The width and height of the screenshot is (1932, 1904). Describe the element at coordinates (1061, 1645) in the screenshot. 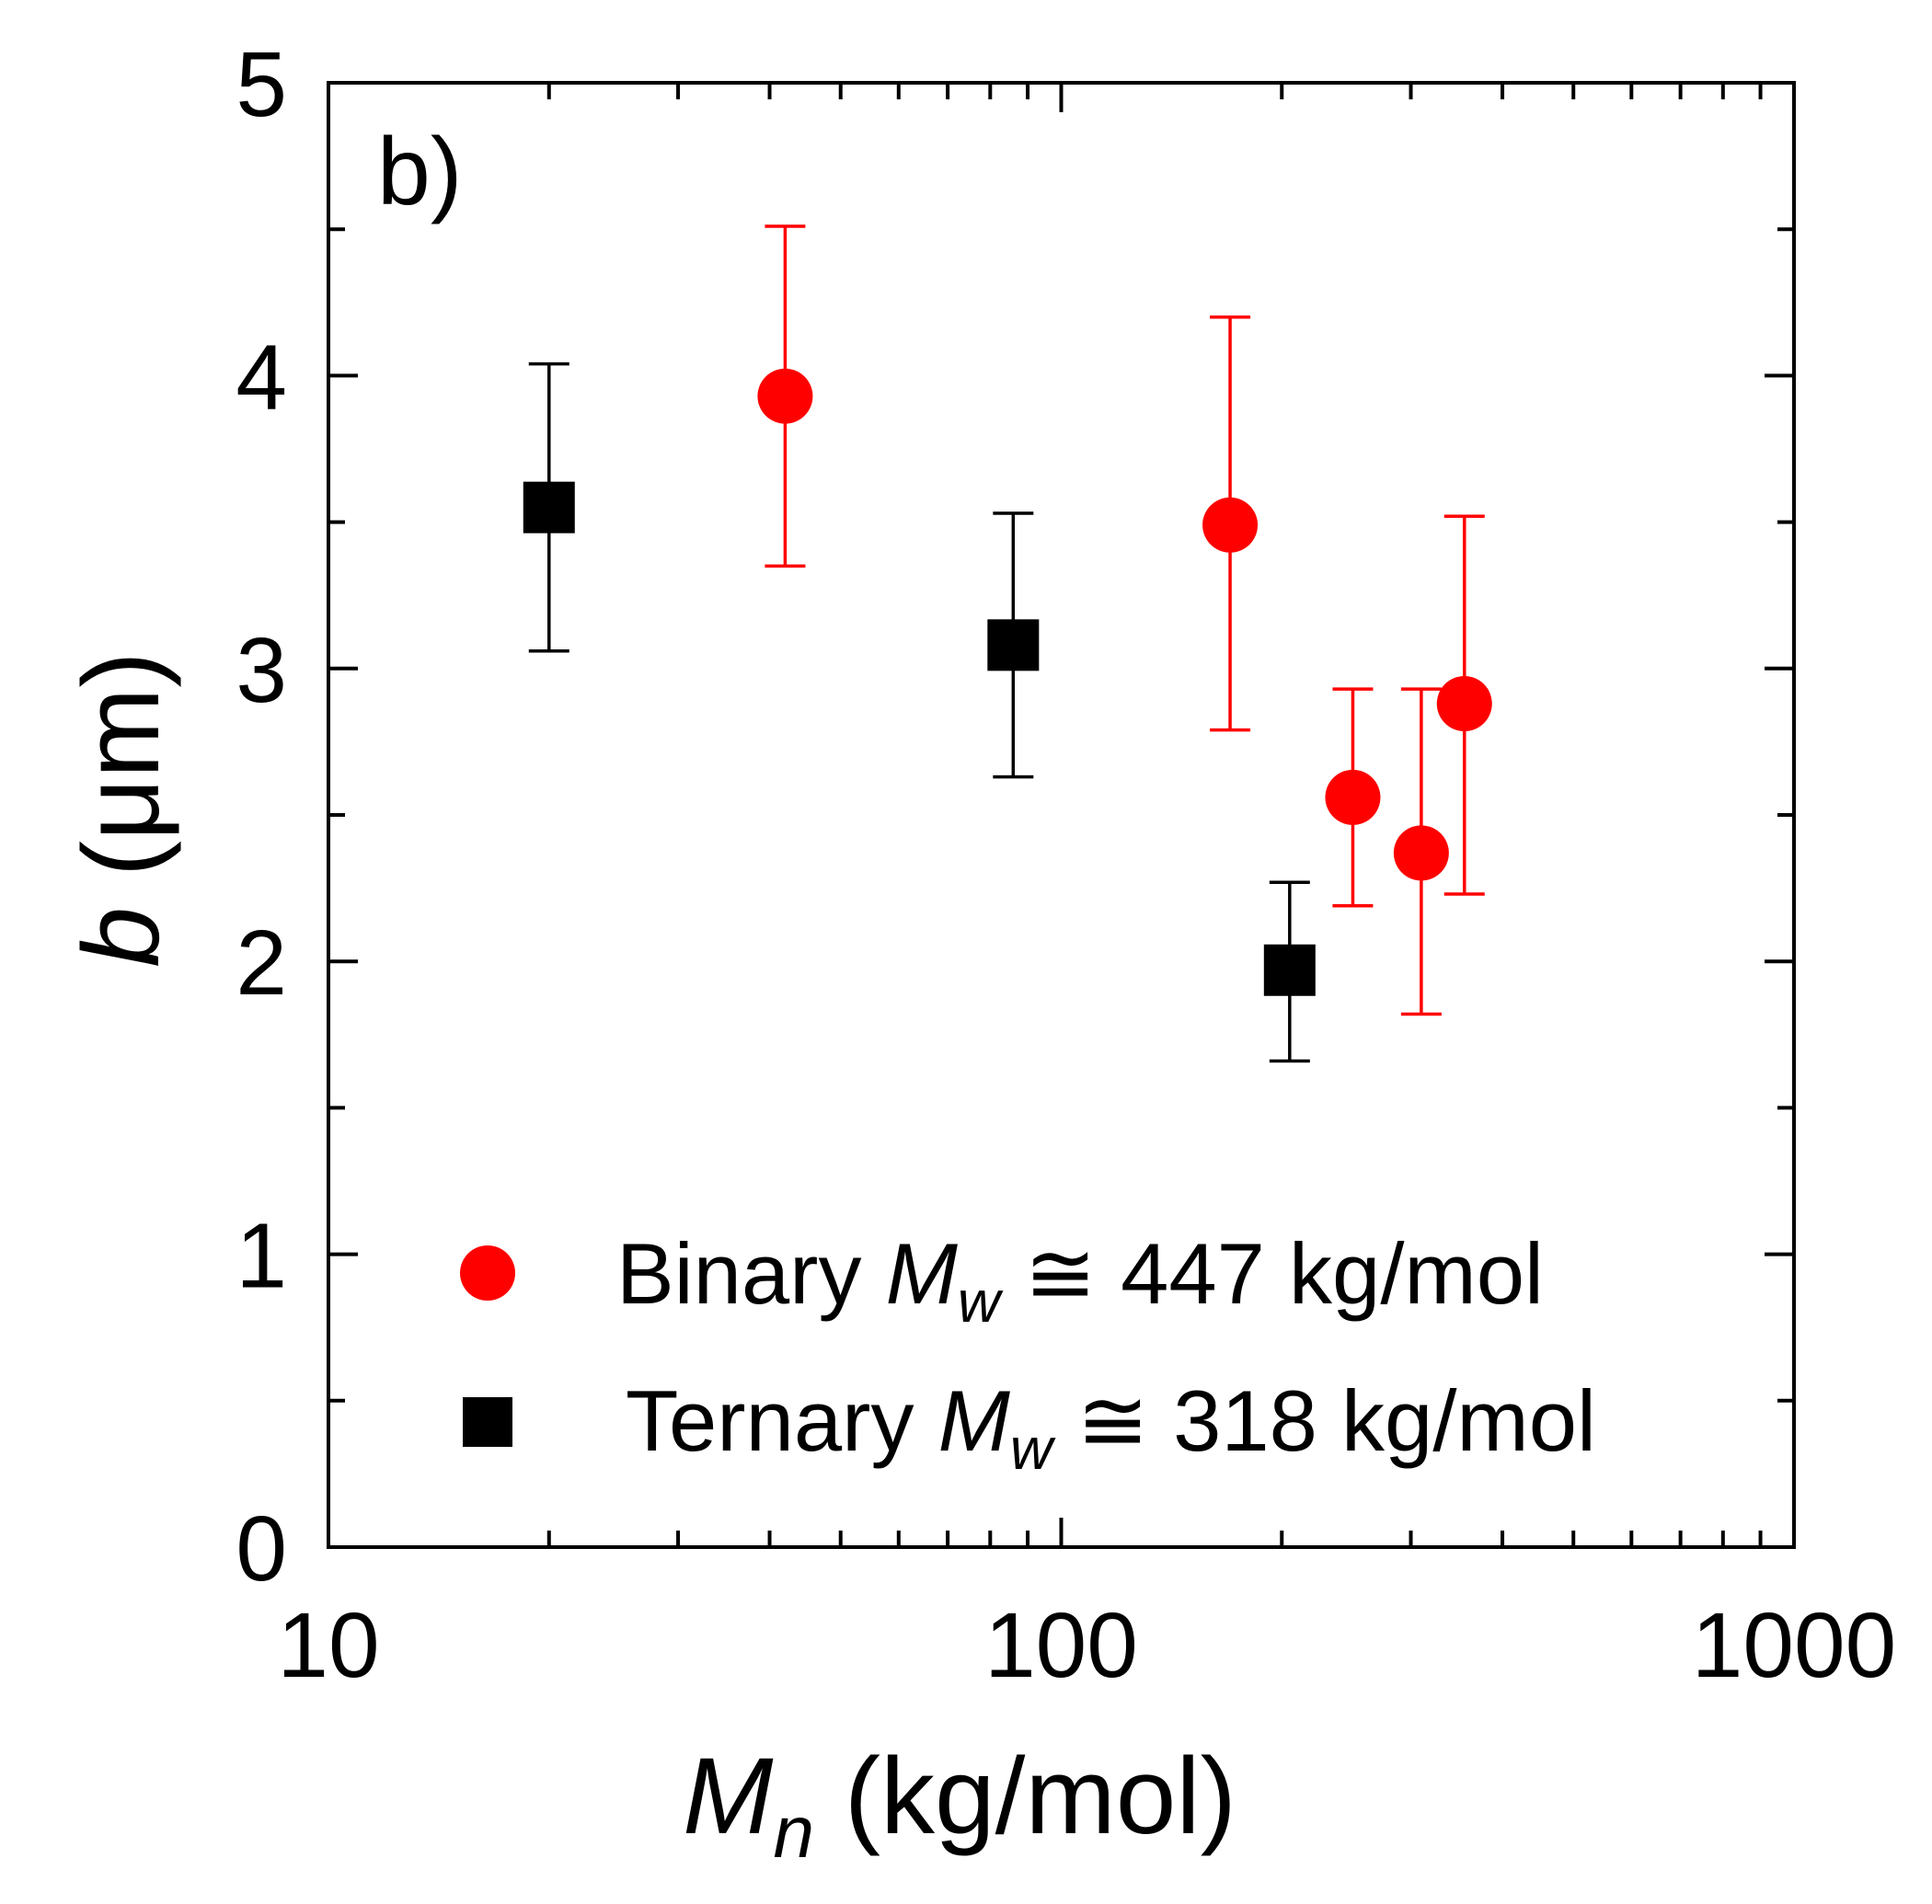

I see `x-tick-label: 100` at that location.